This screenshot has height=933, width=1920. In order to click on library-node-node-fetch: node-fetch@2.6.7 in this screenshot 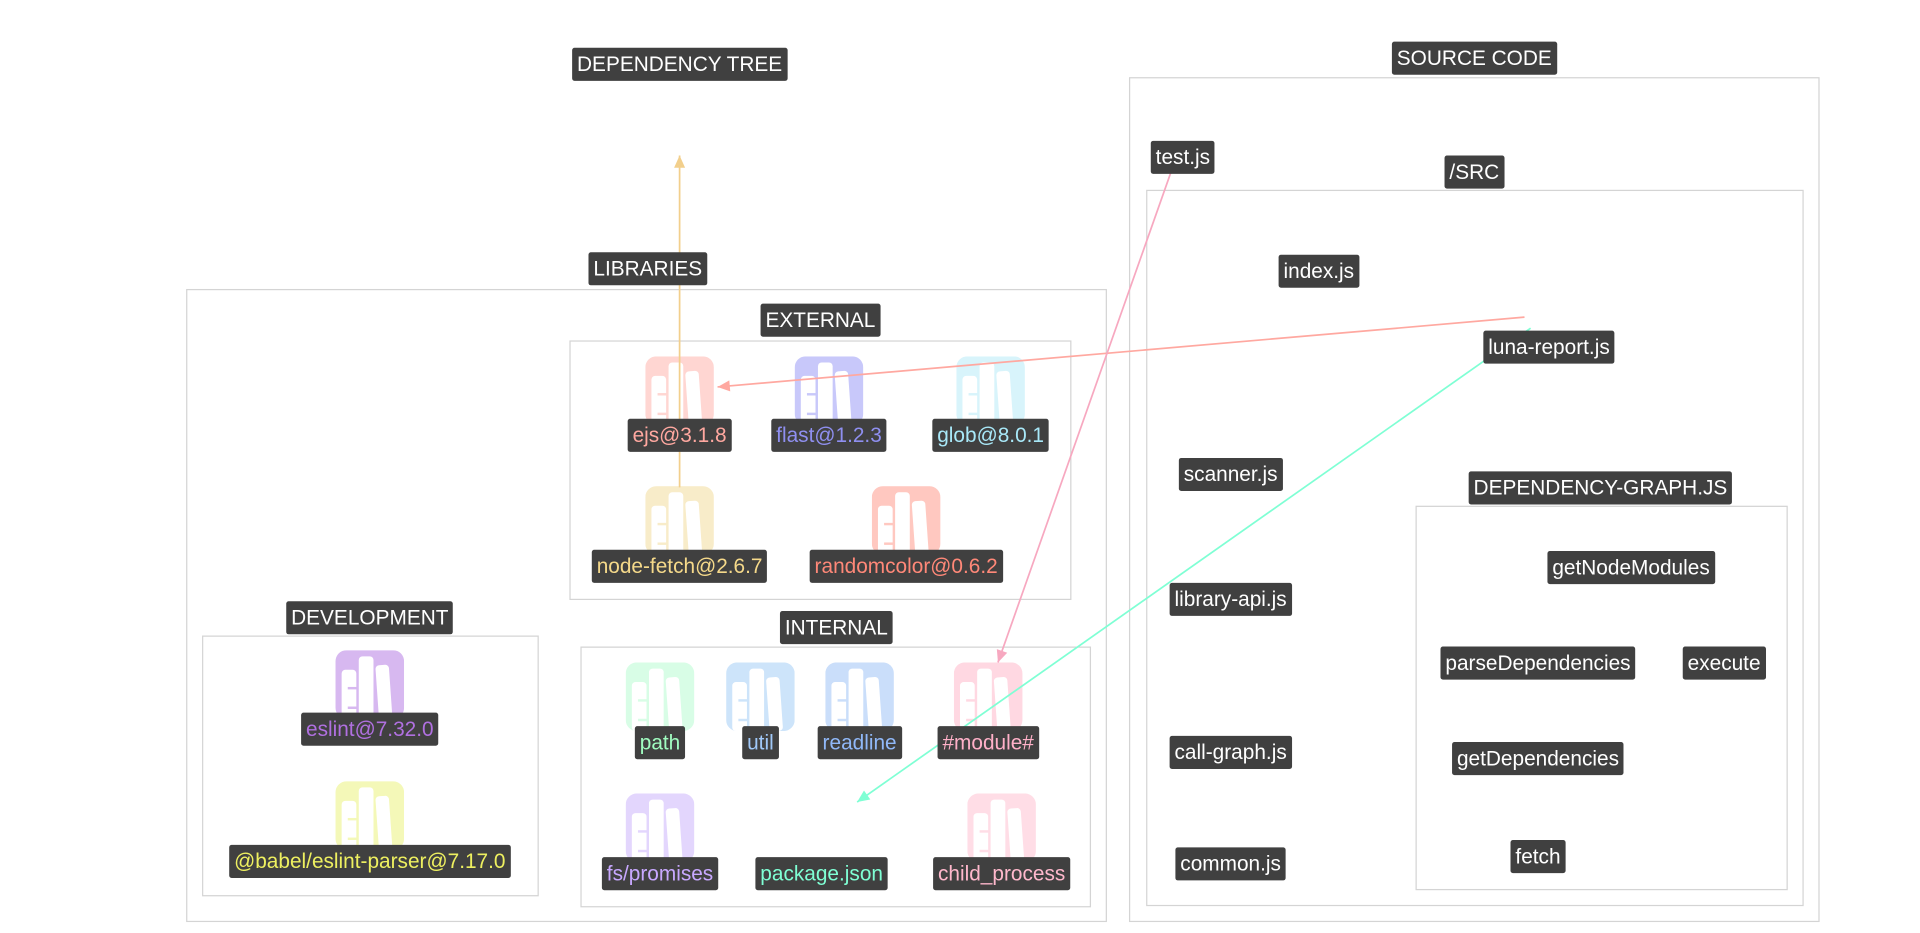, I will do `click(679, 566)`.